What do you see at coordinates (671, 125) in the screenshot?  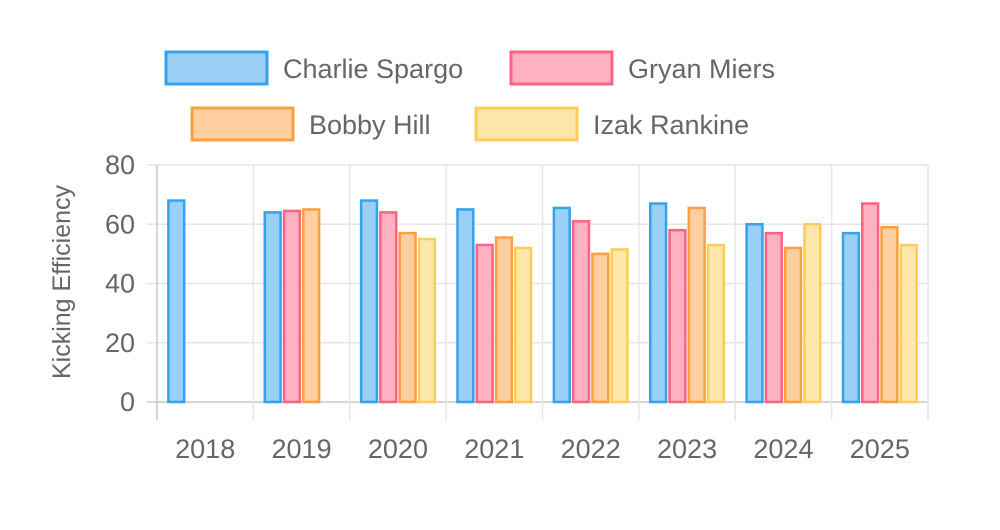 I see `legend-label-izak-rankine: Izak Rankine` at bounding box center [671, 125].